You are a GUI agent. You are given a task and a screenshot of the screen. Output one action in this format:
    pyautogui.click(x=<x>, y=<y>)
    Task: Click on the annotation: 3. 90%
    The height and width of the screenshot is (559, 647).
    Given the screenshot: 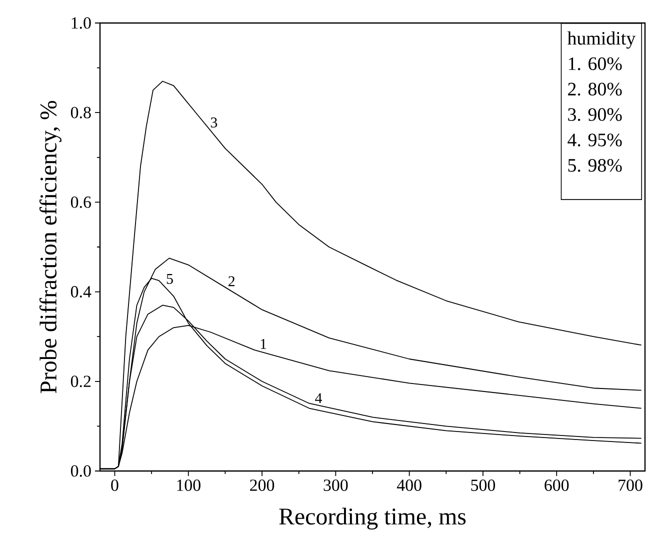 What is the action you would take?
    pyautogui.click(x=595, y=115)
    